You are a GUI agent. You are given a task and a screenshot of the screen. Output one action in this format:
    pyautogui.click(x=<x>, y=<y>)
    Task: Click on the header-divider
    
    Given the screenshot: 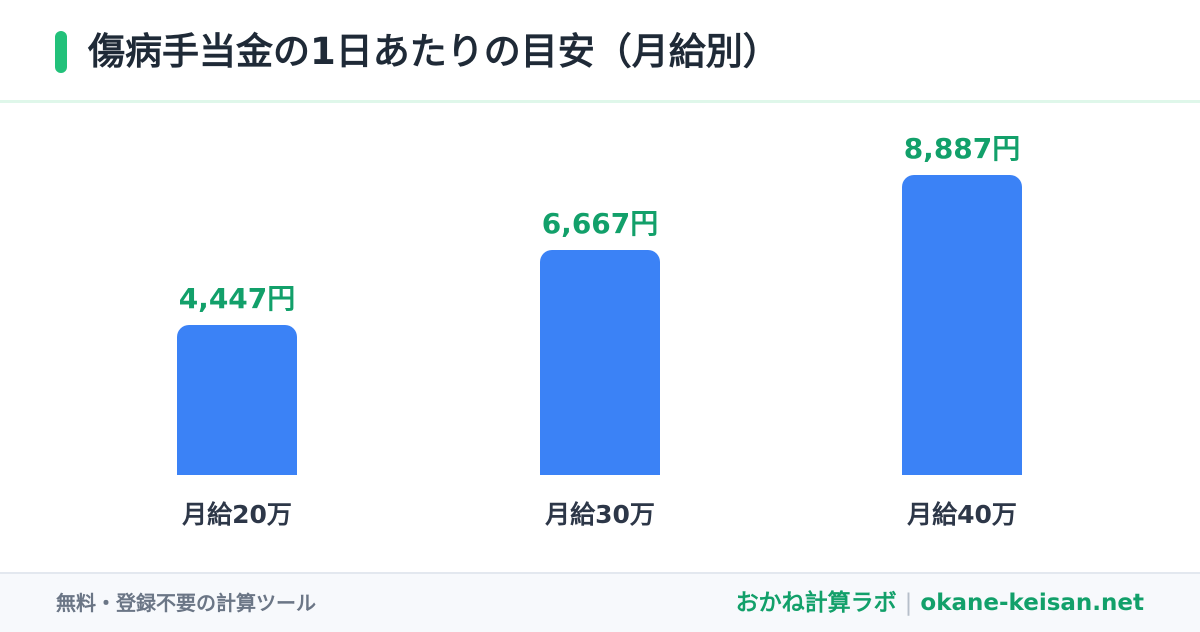 What is the action you would take?
    pyautogui.click(x=600, y=101)
    